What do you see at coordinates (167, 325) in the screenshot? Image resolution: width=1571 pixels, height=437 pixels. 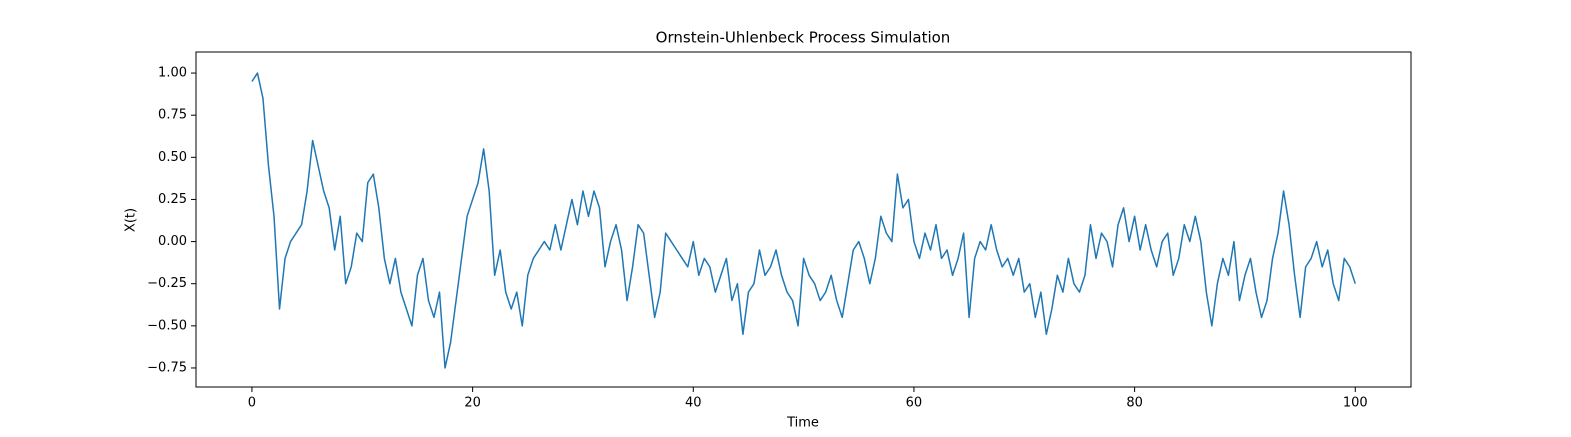 I see `y-tick-label: −0.50` at bounding box center [167, 325].